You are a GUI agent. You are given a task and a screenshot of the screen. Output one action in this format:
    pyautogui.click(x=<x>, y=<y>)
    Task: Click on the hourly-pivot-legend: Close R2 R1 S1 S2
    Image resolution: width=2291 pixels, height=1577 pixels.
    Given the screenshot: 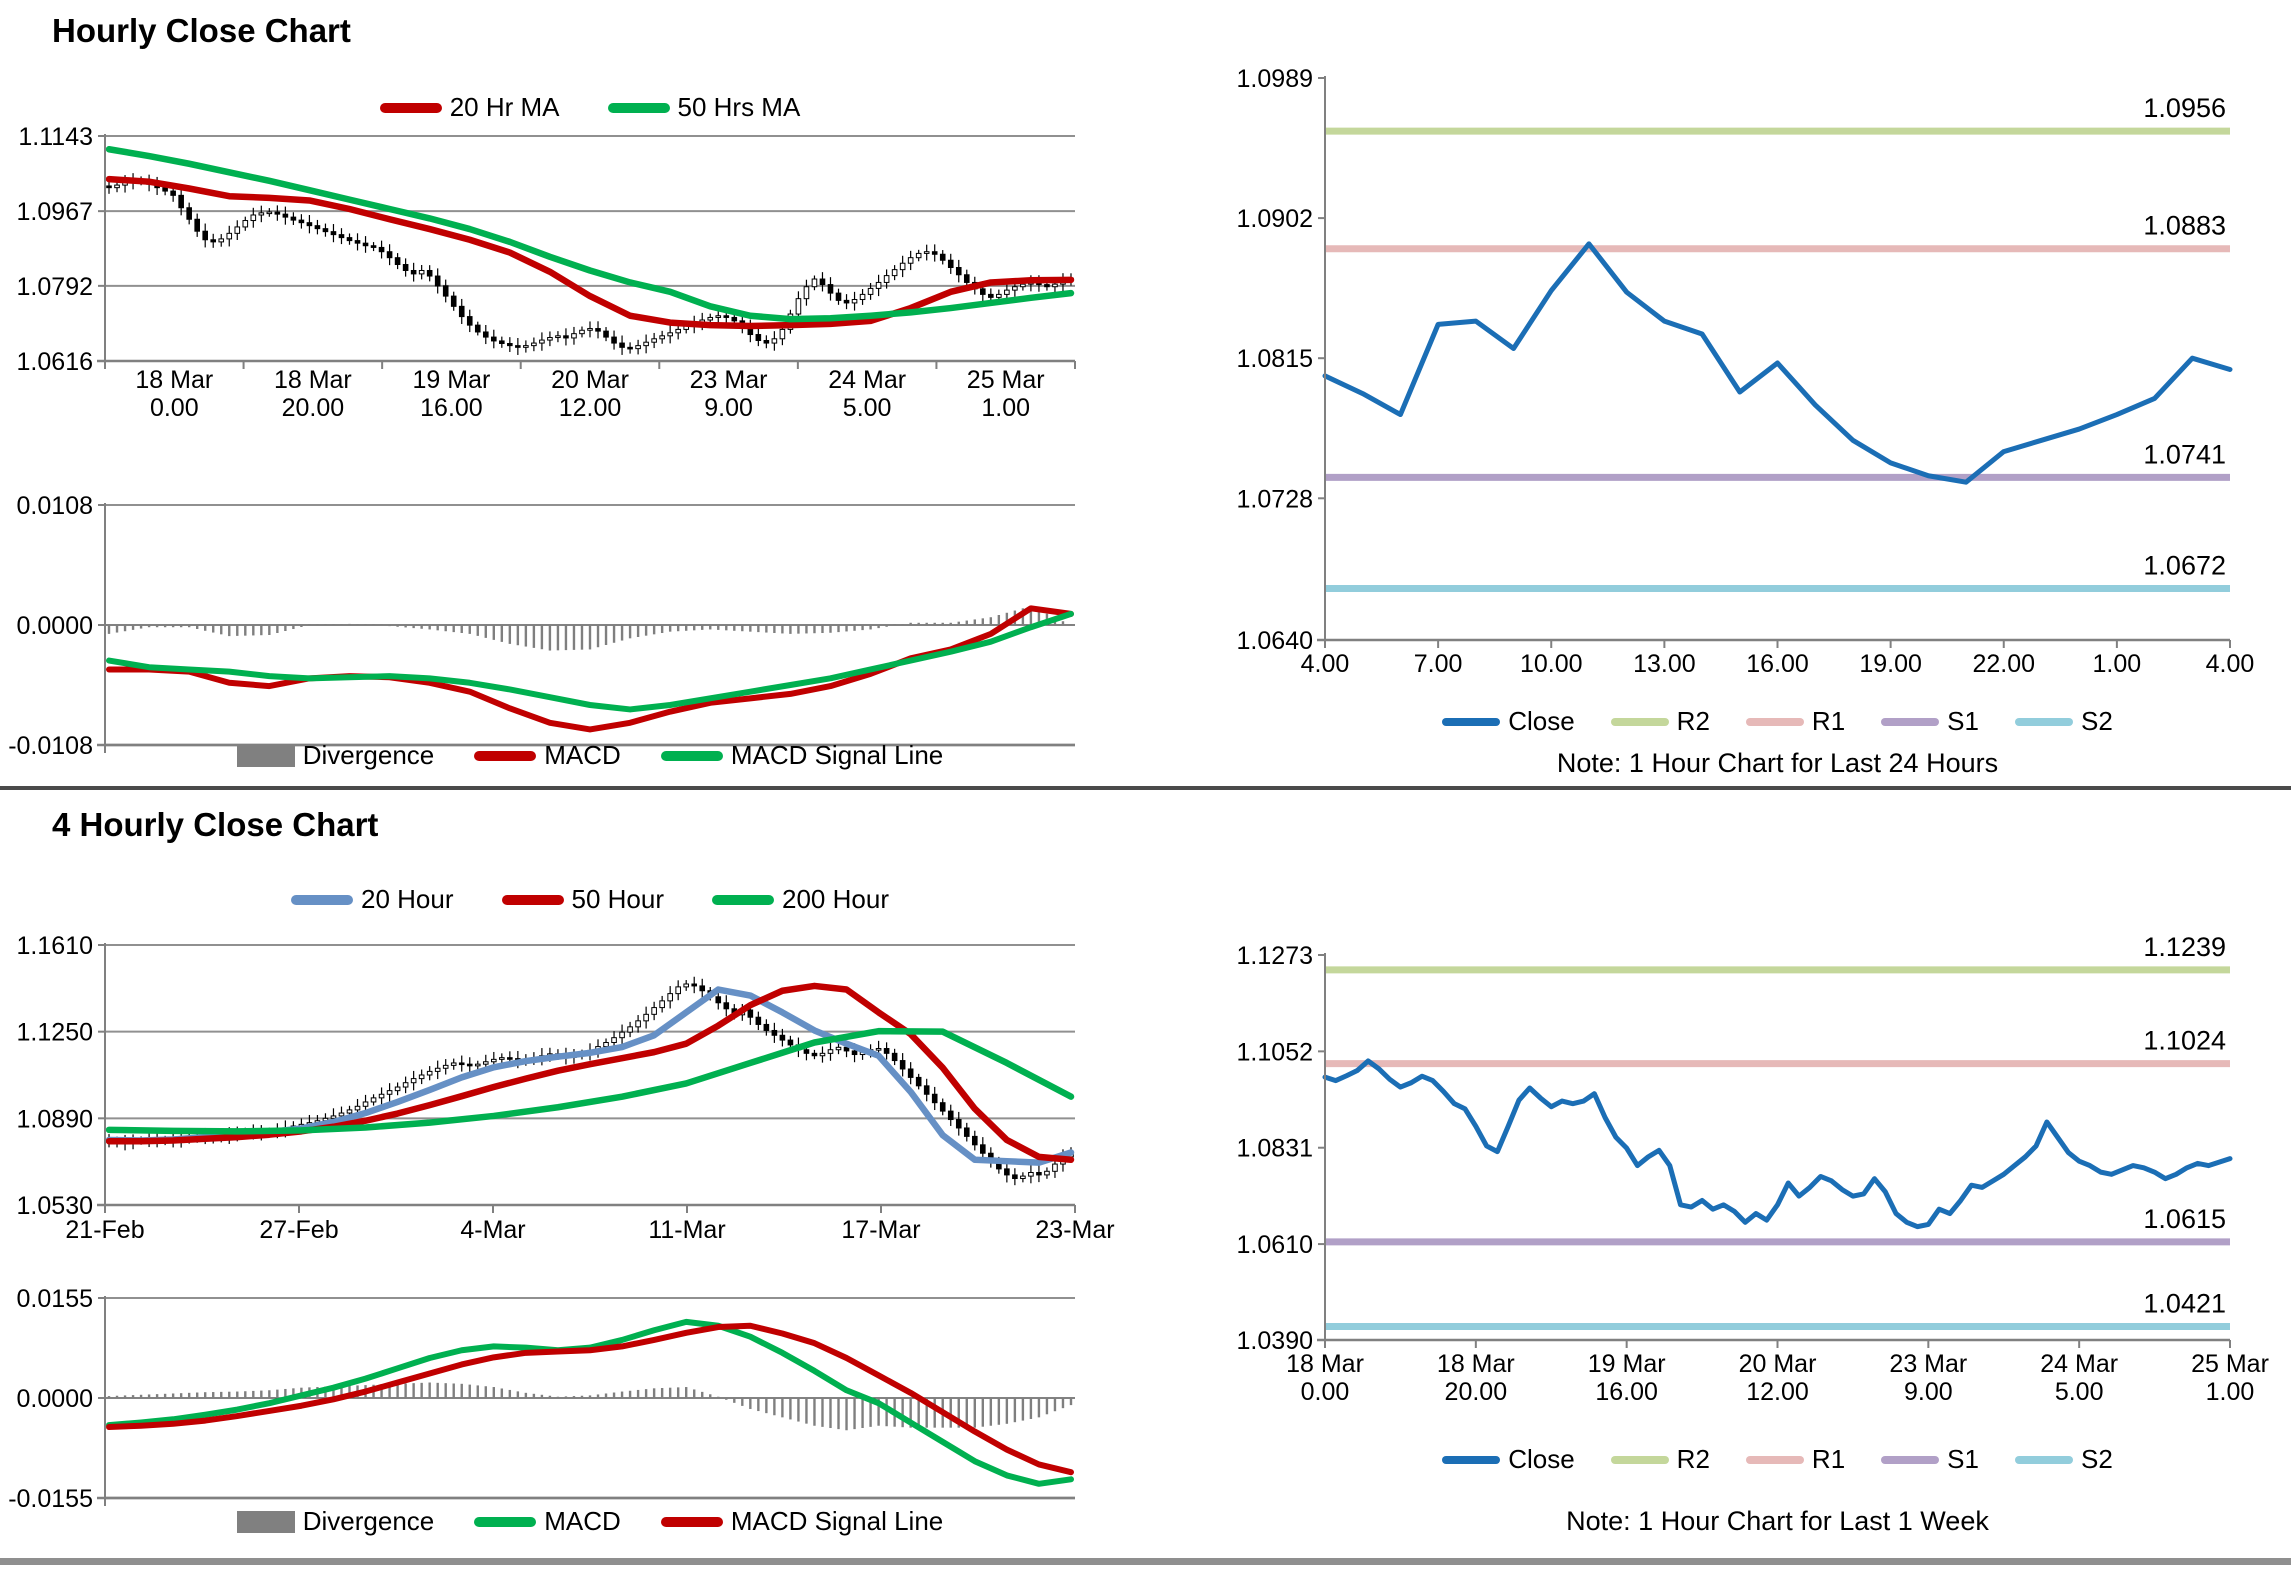 What is the action you would take?
    pyautogui.click(x=1777, y=721)
    